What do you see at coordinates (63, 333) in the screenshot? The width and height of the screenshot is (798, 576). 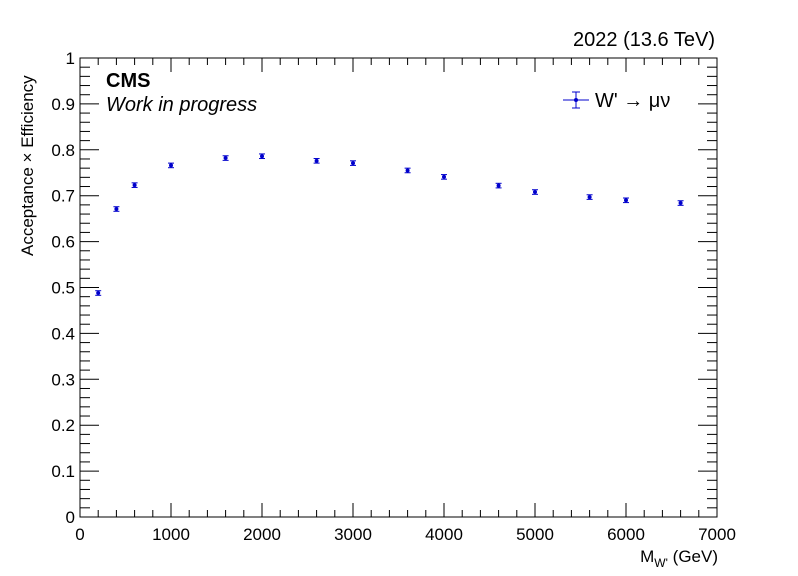 I see `y-tick-label: 0.4` at bounding box center [63, 333].